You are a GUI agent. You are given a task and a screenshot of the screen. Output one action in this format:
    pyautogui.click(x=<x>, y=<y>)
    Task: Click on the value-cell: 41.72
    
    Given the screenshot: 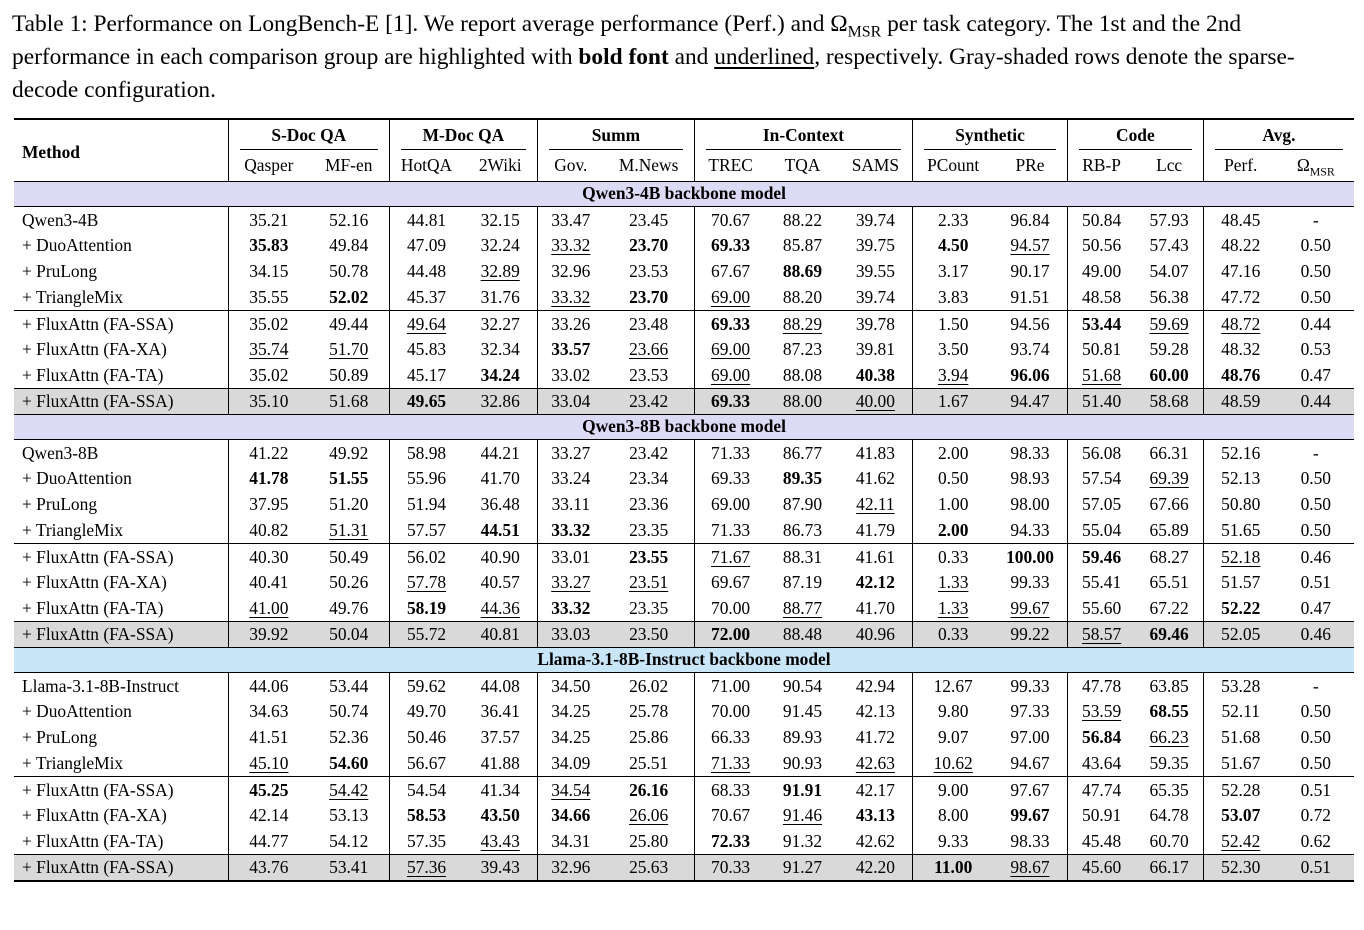 What is the action you would take?
    pyautogui.click(x=875, y=737)
    